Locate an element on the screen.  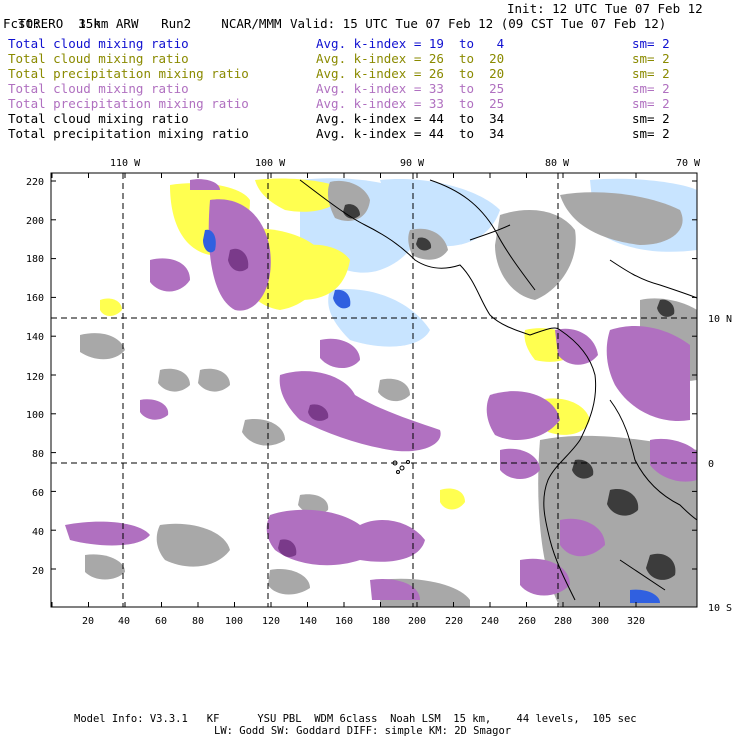
lon-label: 90 W is located at coordinates (412, 163).